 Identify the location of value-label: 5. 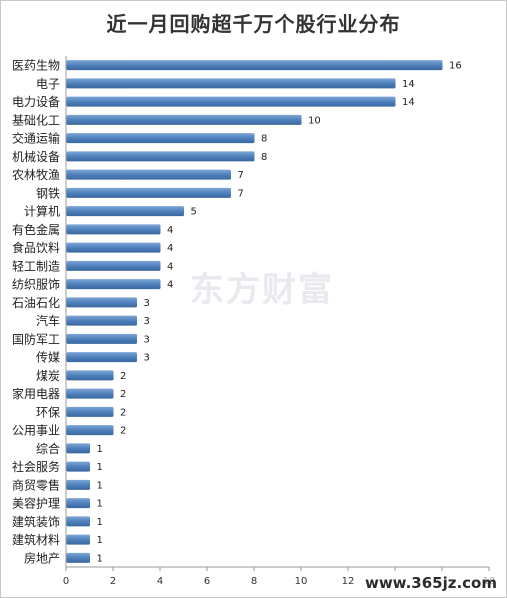
(194, 212).